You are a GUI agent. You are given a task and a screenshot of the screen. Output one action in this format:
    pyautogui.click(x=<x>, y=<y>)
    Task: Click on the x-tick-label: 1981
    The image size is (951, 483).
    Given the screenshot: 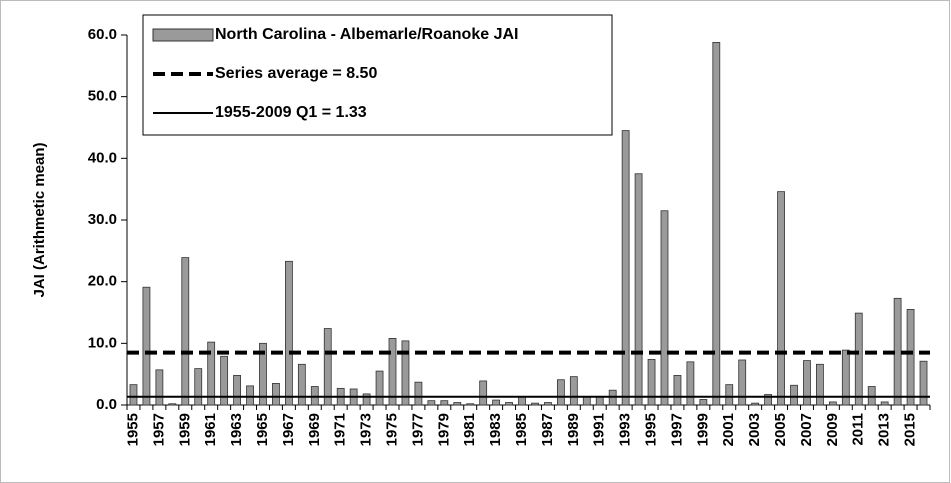 What is the action you would take?
    pyautogui.click(x=469, y=429)
    